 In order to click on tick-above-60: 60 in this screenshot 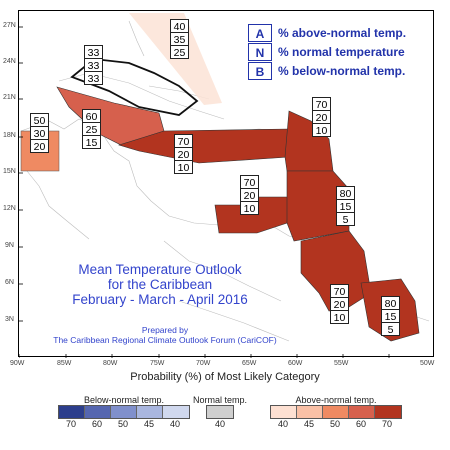, I will do `click(360, 424)`.